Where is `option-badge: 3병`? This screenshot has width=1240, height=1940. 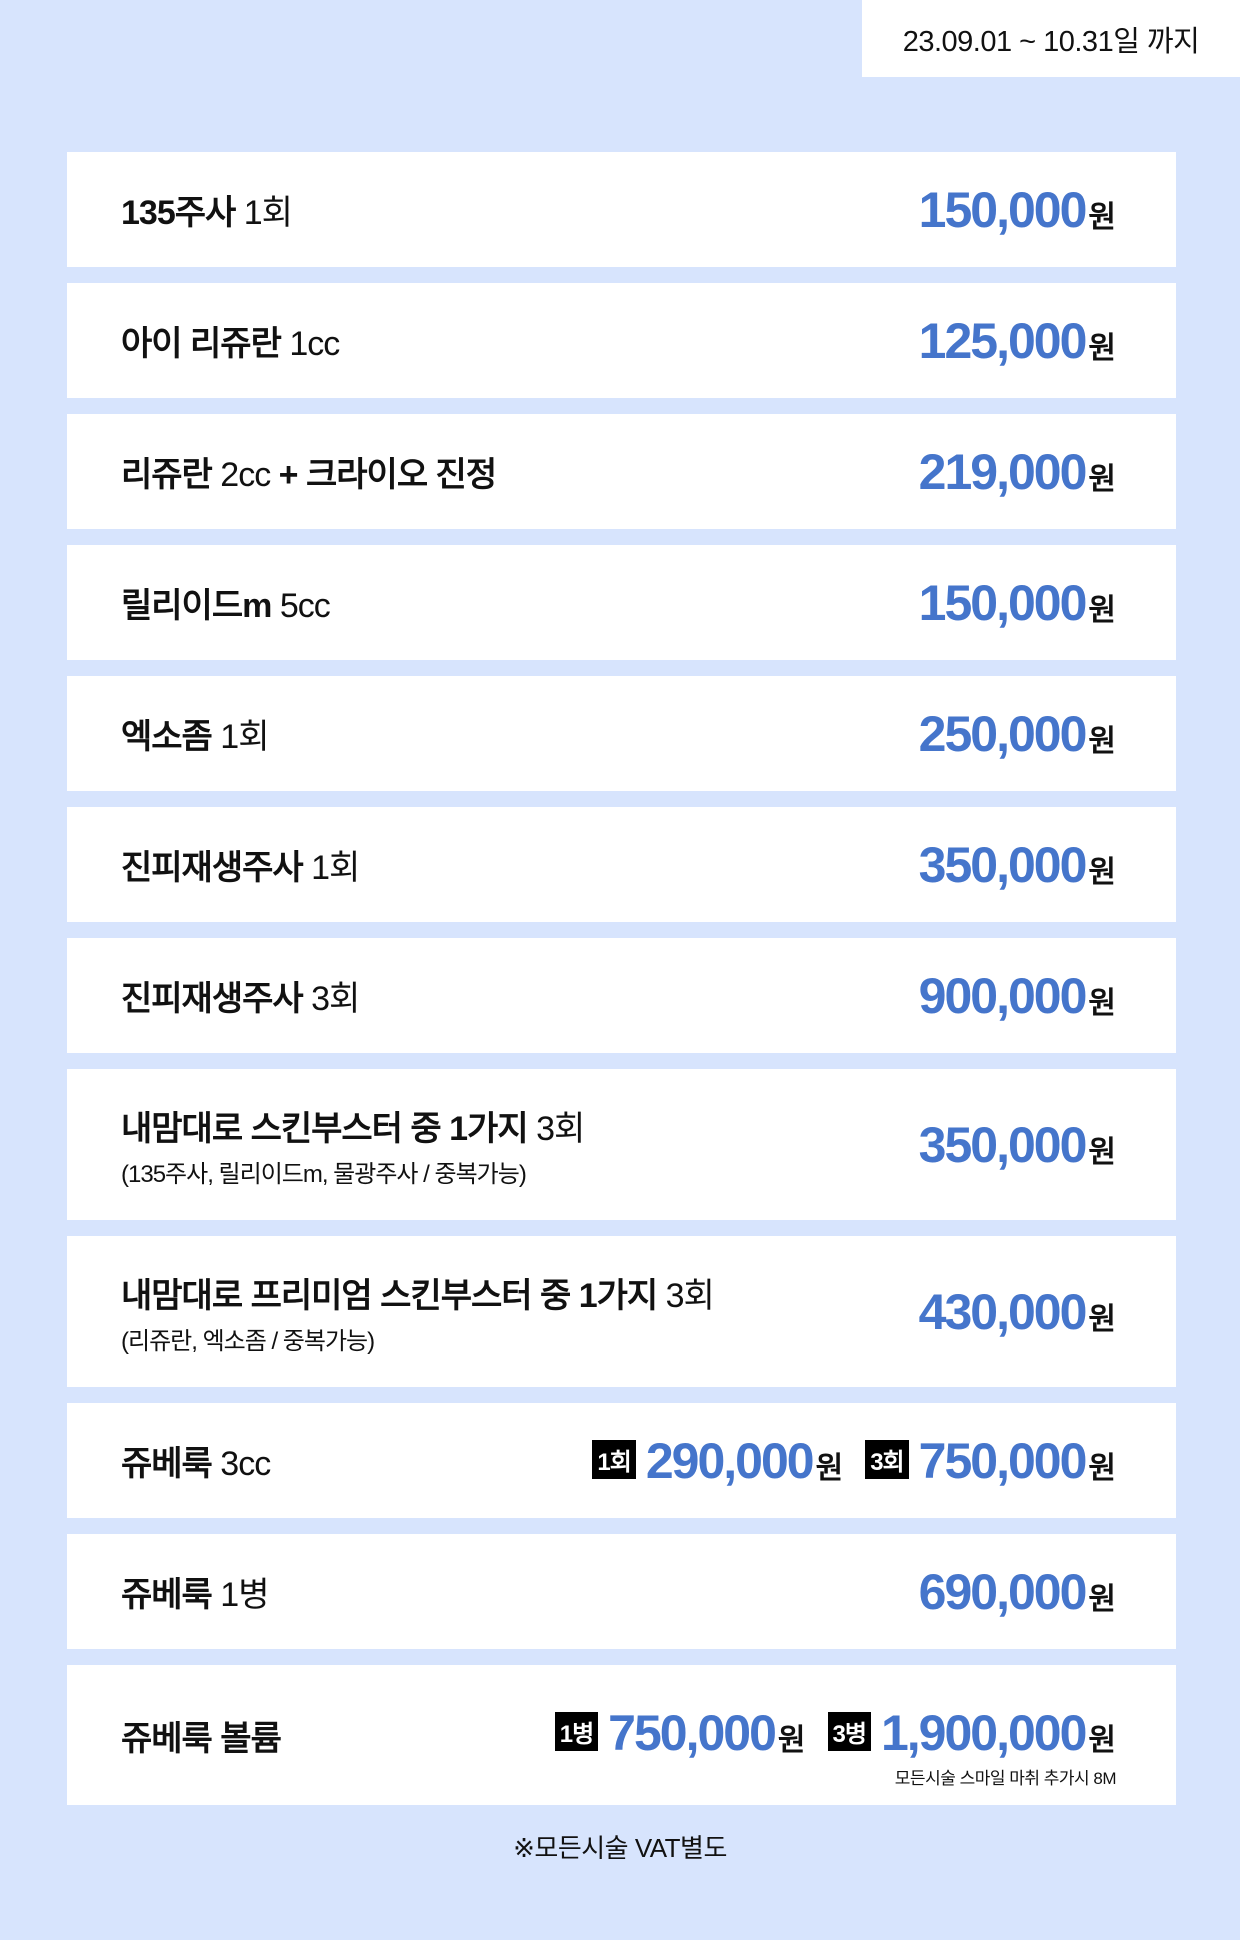
option-badge: 3병 is located at coordinates (849, 1731).